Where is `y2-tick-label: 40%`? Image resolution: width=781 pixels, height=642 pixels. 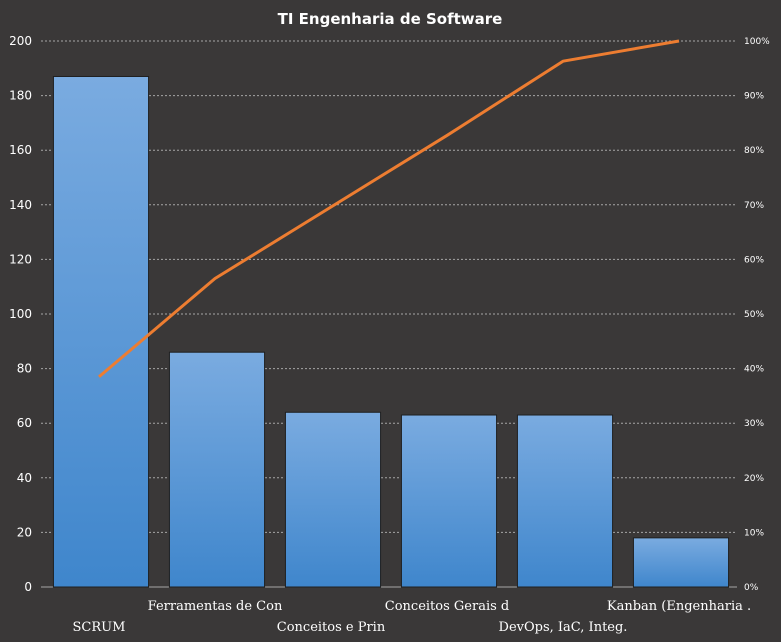 y2-tick-label: 40% is located at coordinates (754, 370).